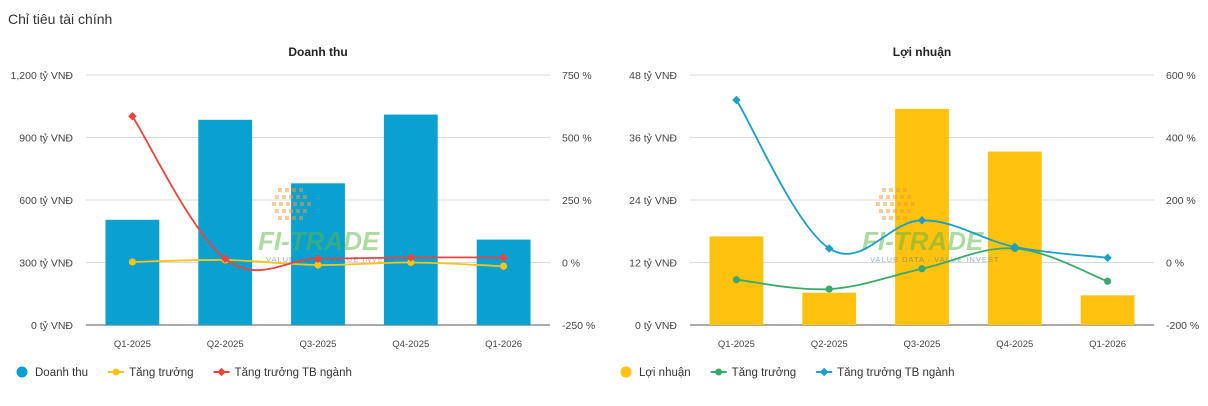 This screenshot has width=1208, height=406. I want to click on profit-legend-marker, so click(626, 372).